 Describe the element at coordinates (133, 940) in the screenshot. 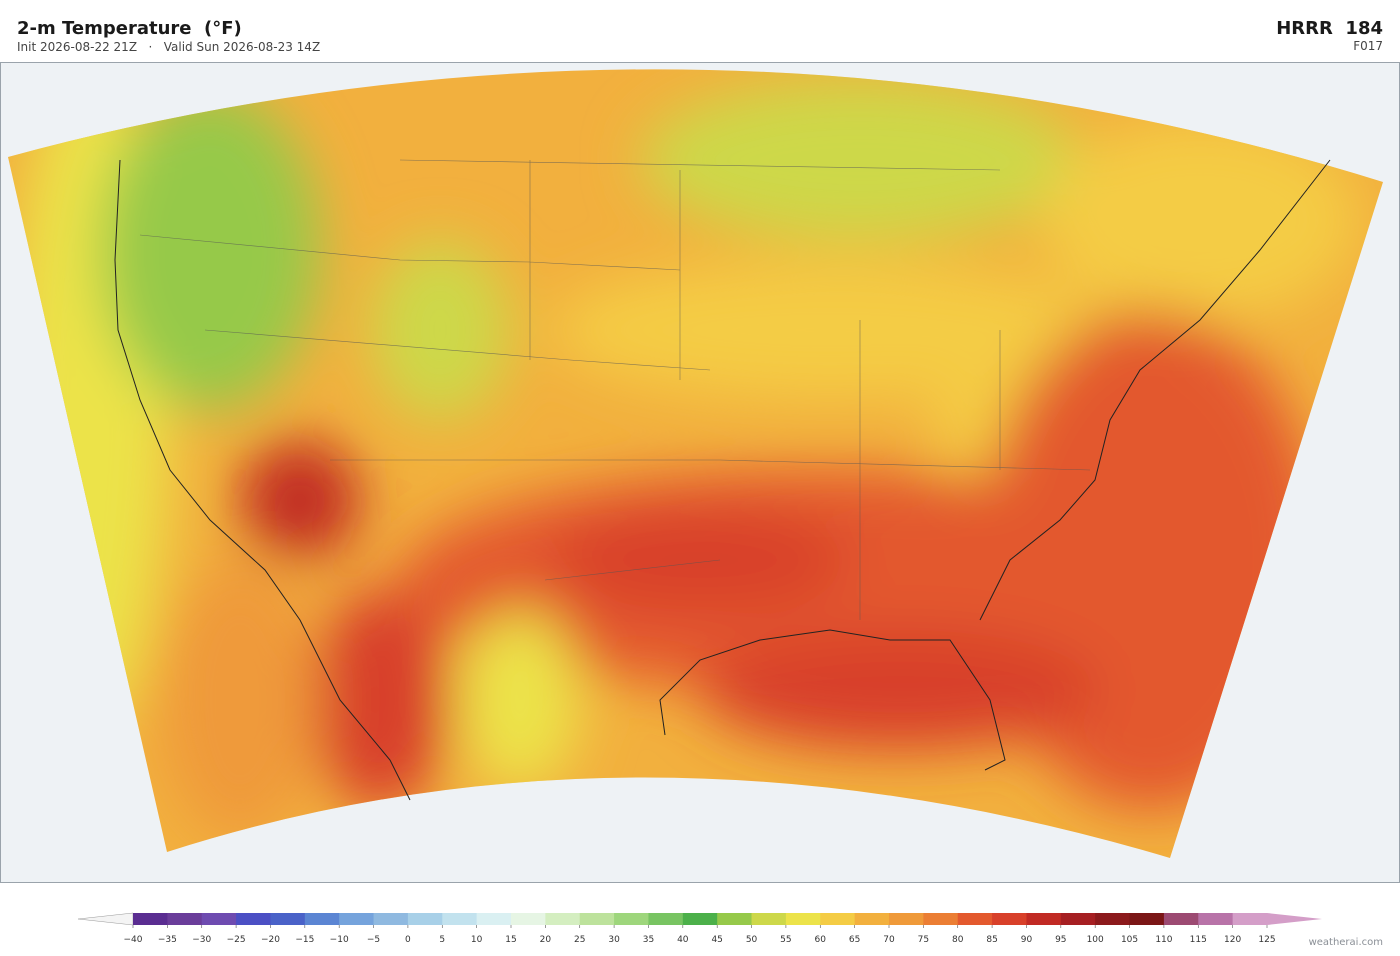

I see `colorbar-tick-label: −40` at that location.